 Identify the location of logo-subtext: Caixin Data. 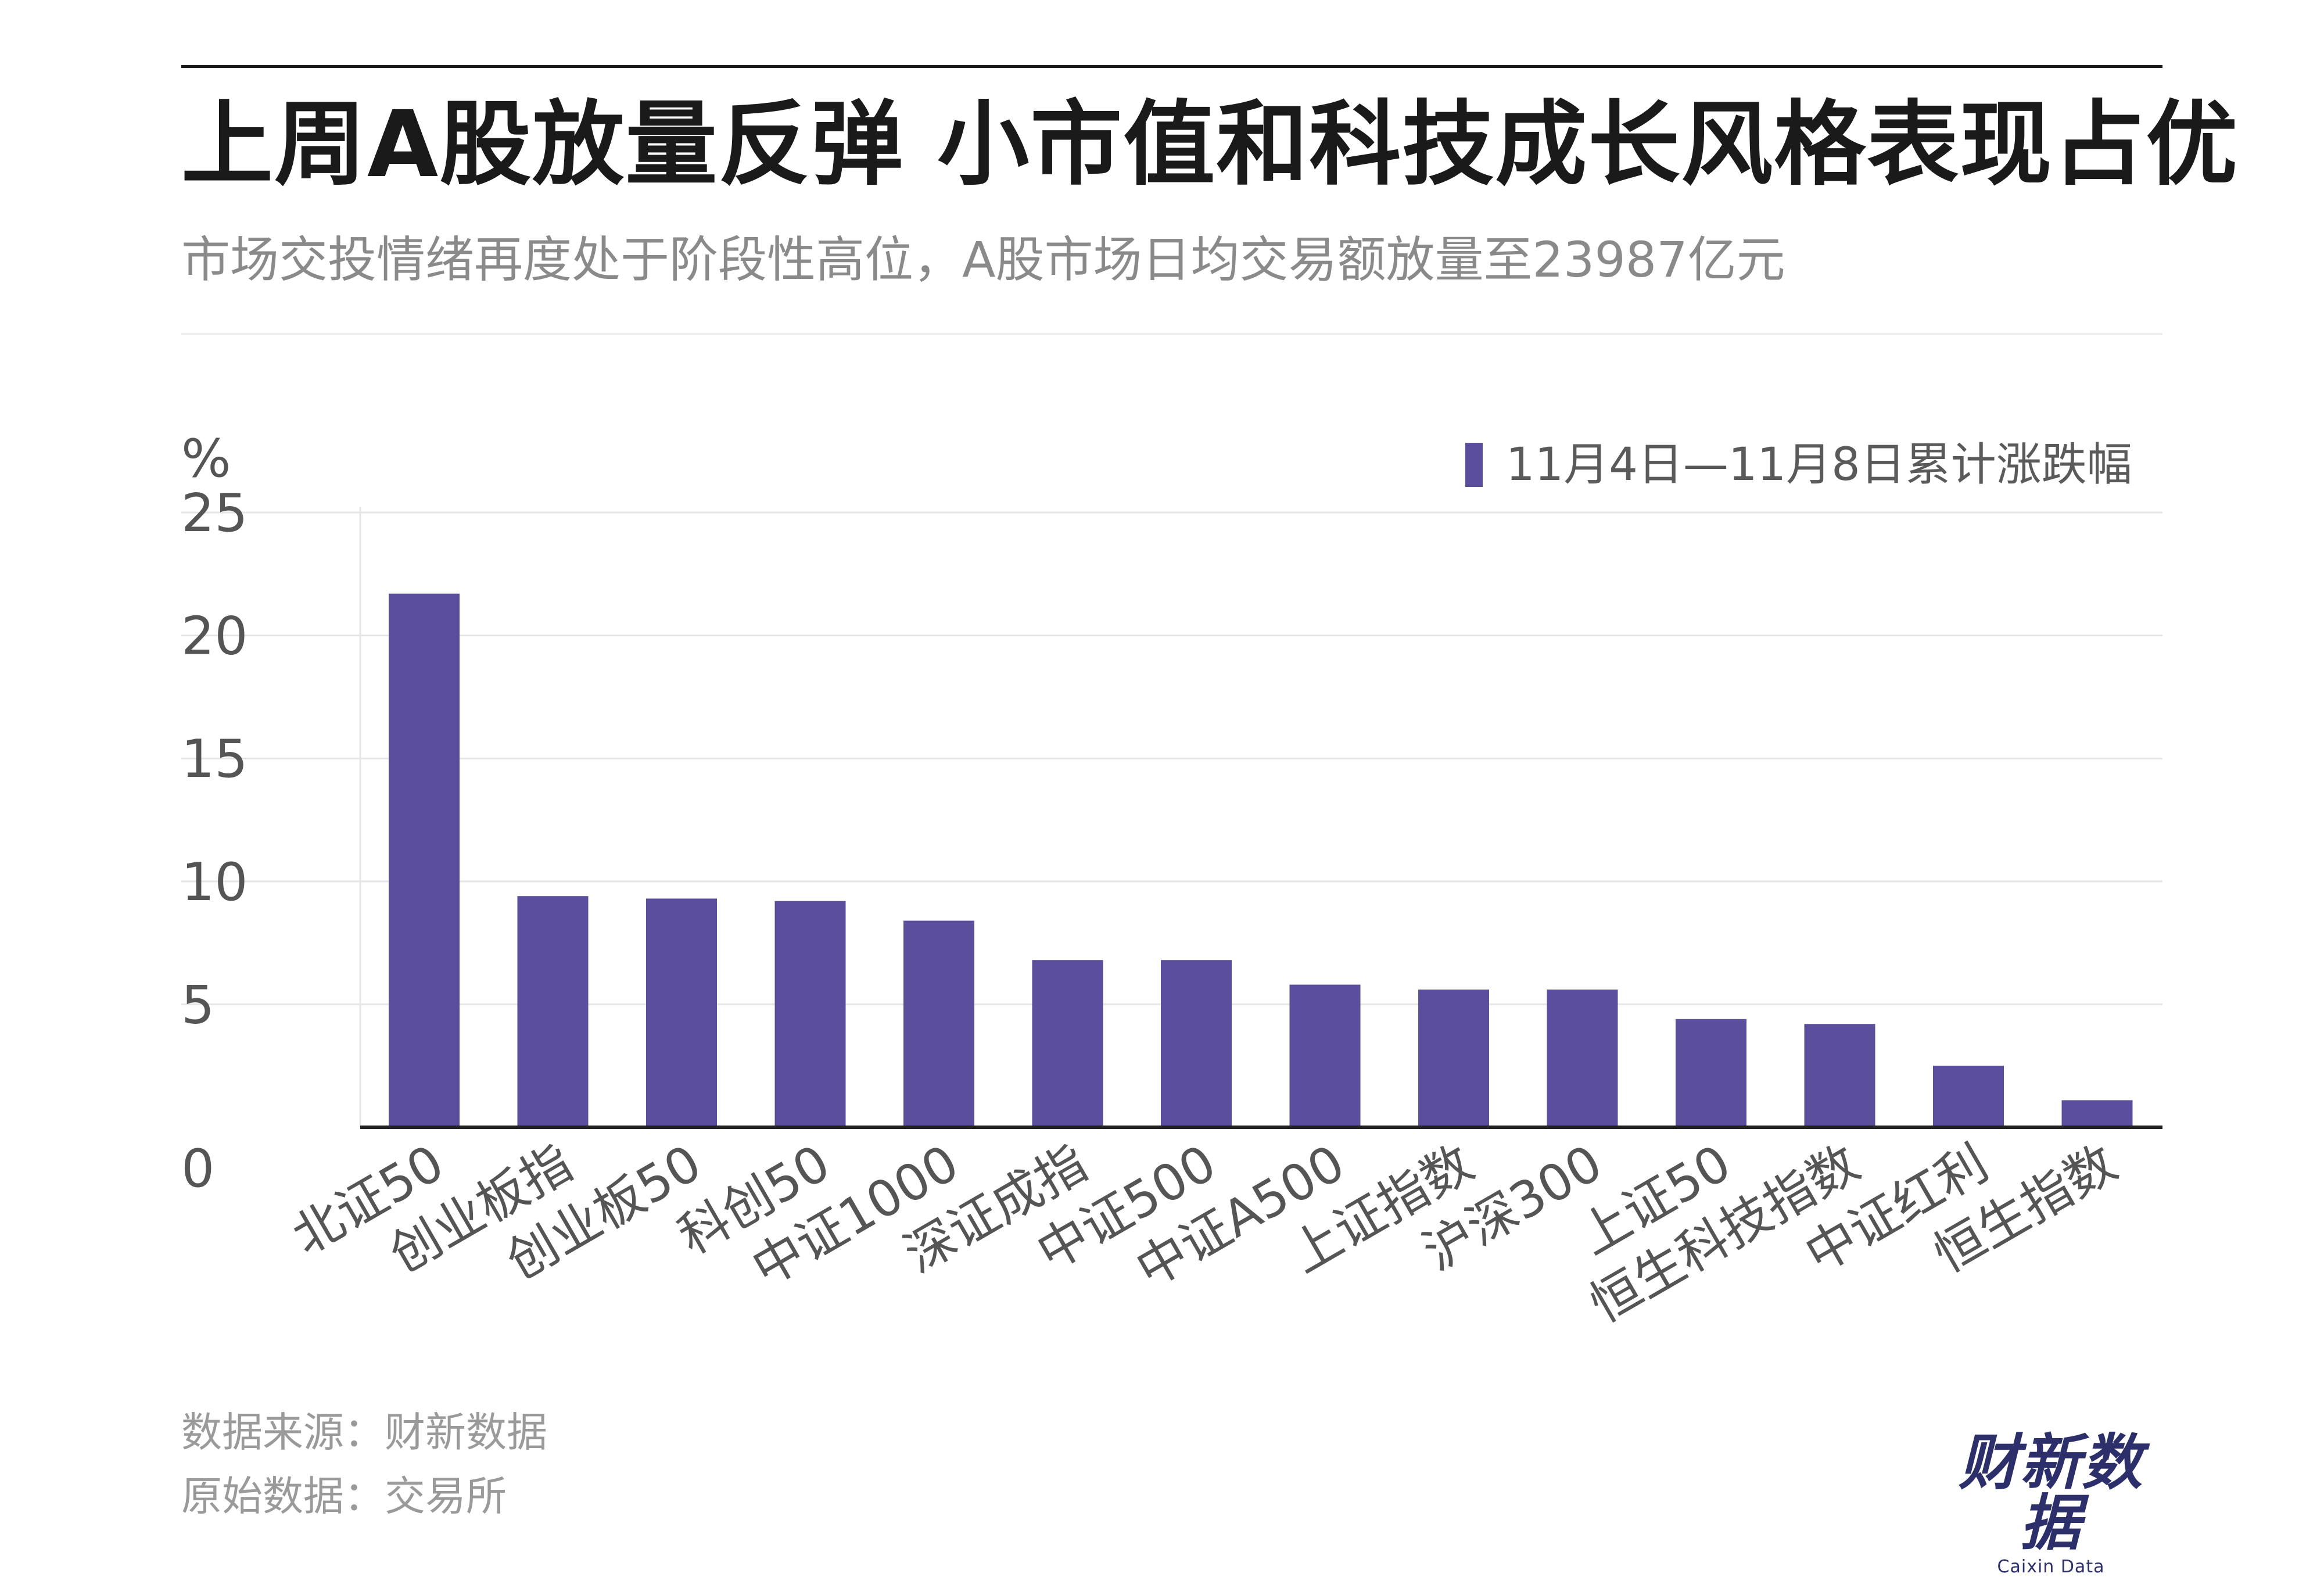
(2051, 1567).